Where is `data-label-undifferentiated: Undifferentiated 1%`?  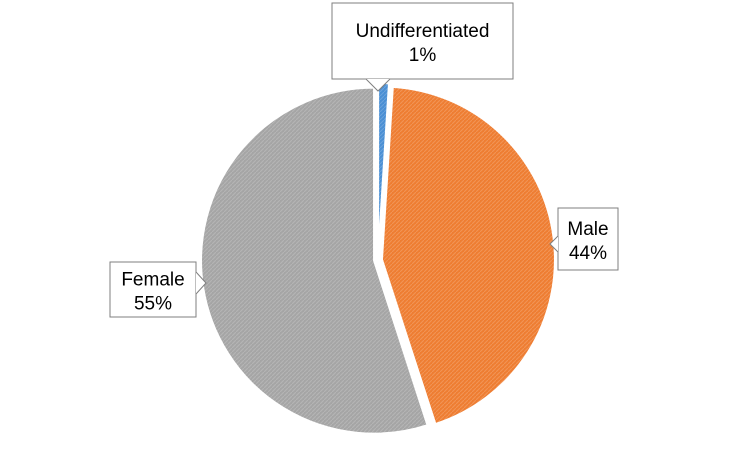 data-label-undifferentiated: Undifferentiated 1% is located at coordinates (422, 47).